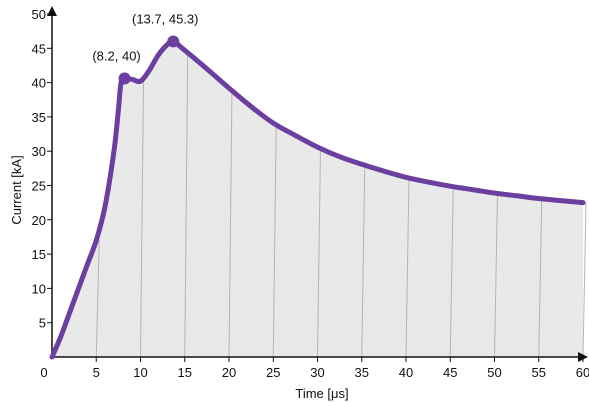 This screenshot has height=402, width=589. What do you see at coordinates (43, 372) in the screenshot?
I see `x-tick-label-0: 0` at bounding box center [43, 372].